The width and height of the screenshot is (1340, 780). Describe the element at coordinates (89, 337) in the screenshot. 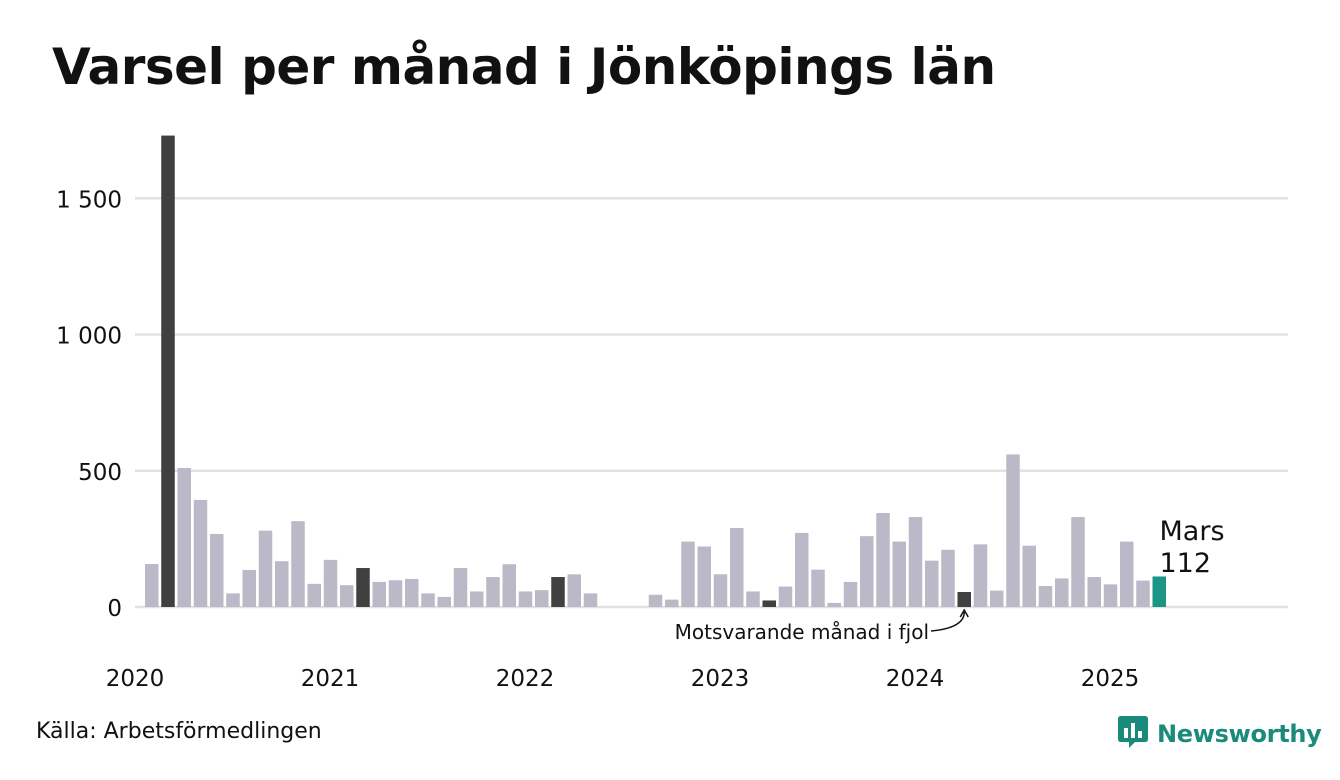

I see `y-tick-label: 1 000` at that location.